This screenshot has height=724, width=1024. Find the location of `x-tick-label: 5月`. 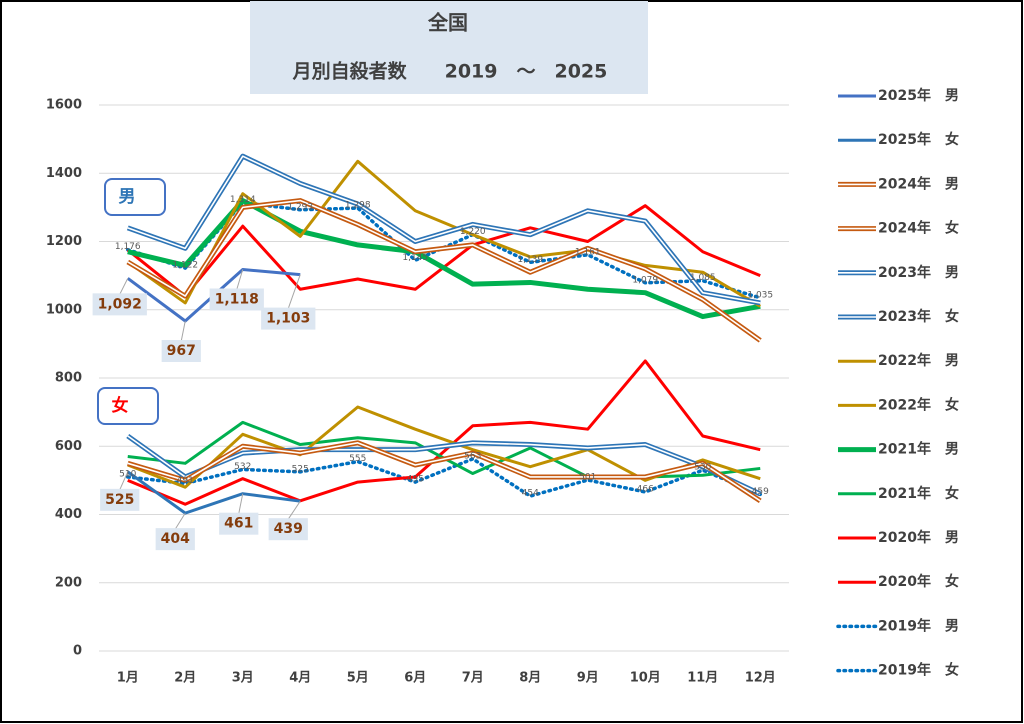

x-tick-label: 5月 is located at coordinates (358, 678).